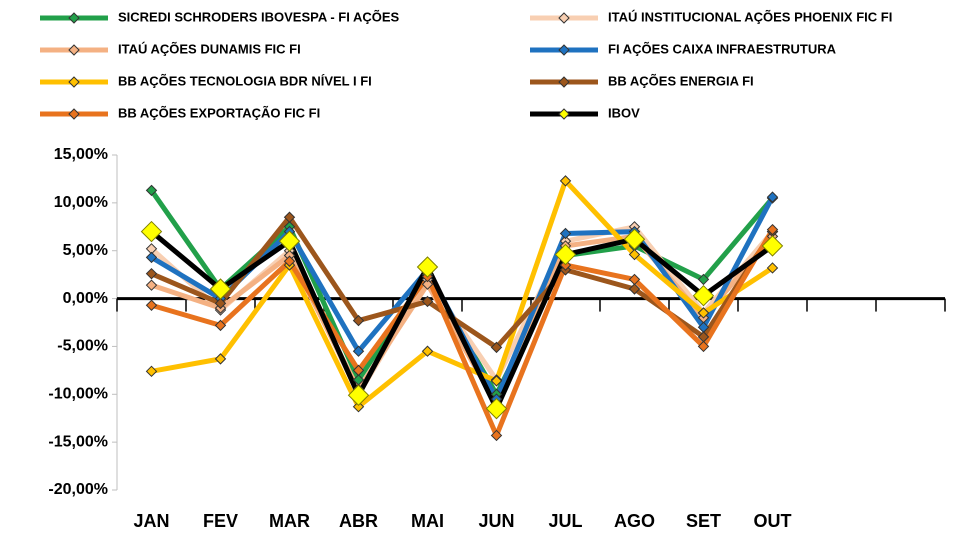  I want to click on legend-label: BB AÇÕES TECNOLOGIA BDR NÍVEL I FI, so click(245, 80).